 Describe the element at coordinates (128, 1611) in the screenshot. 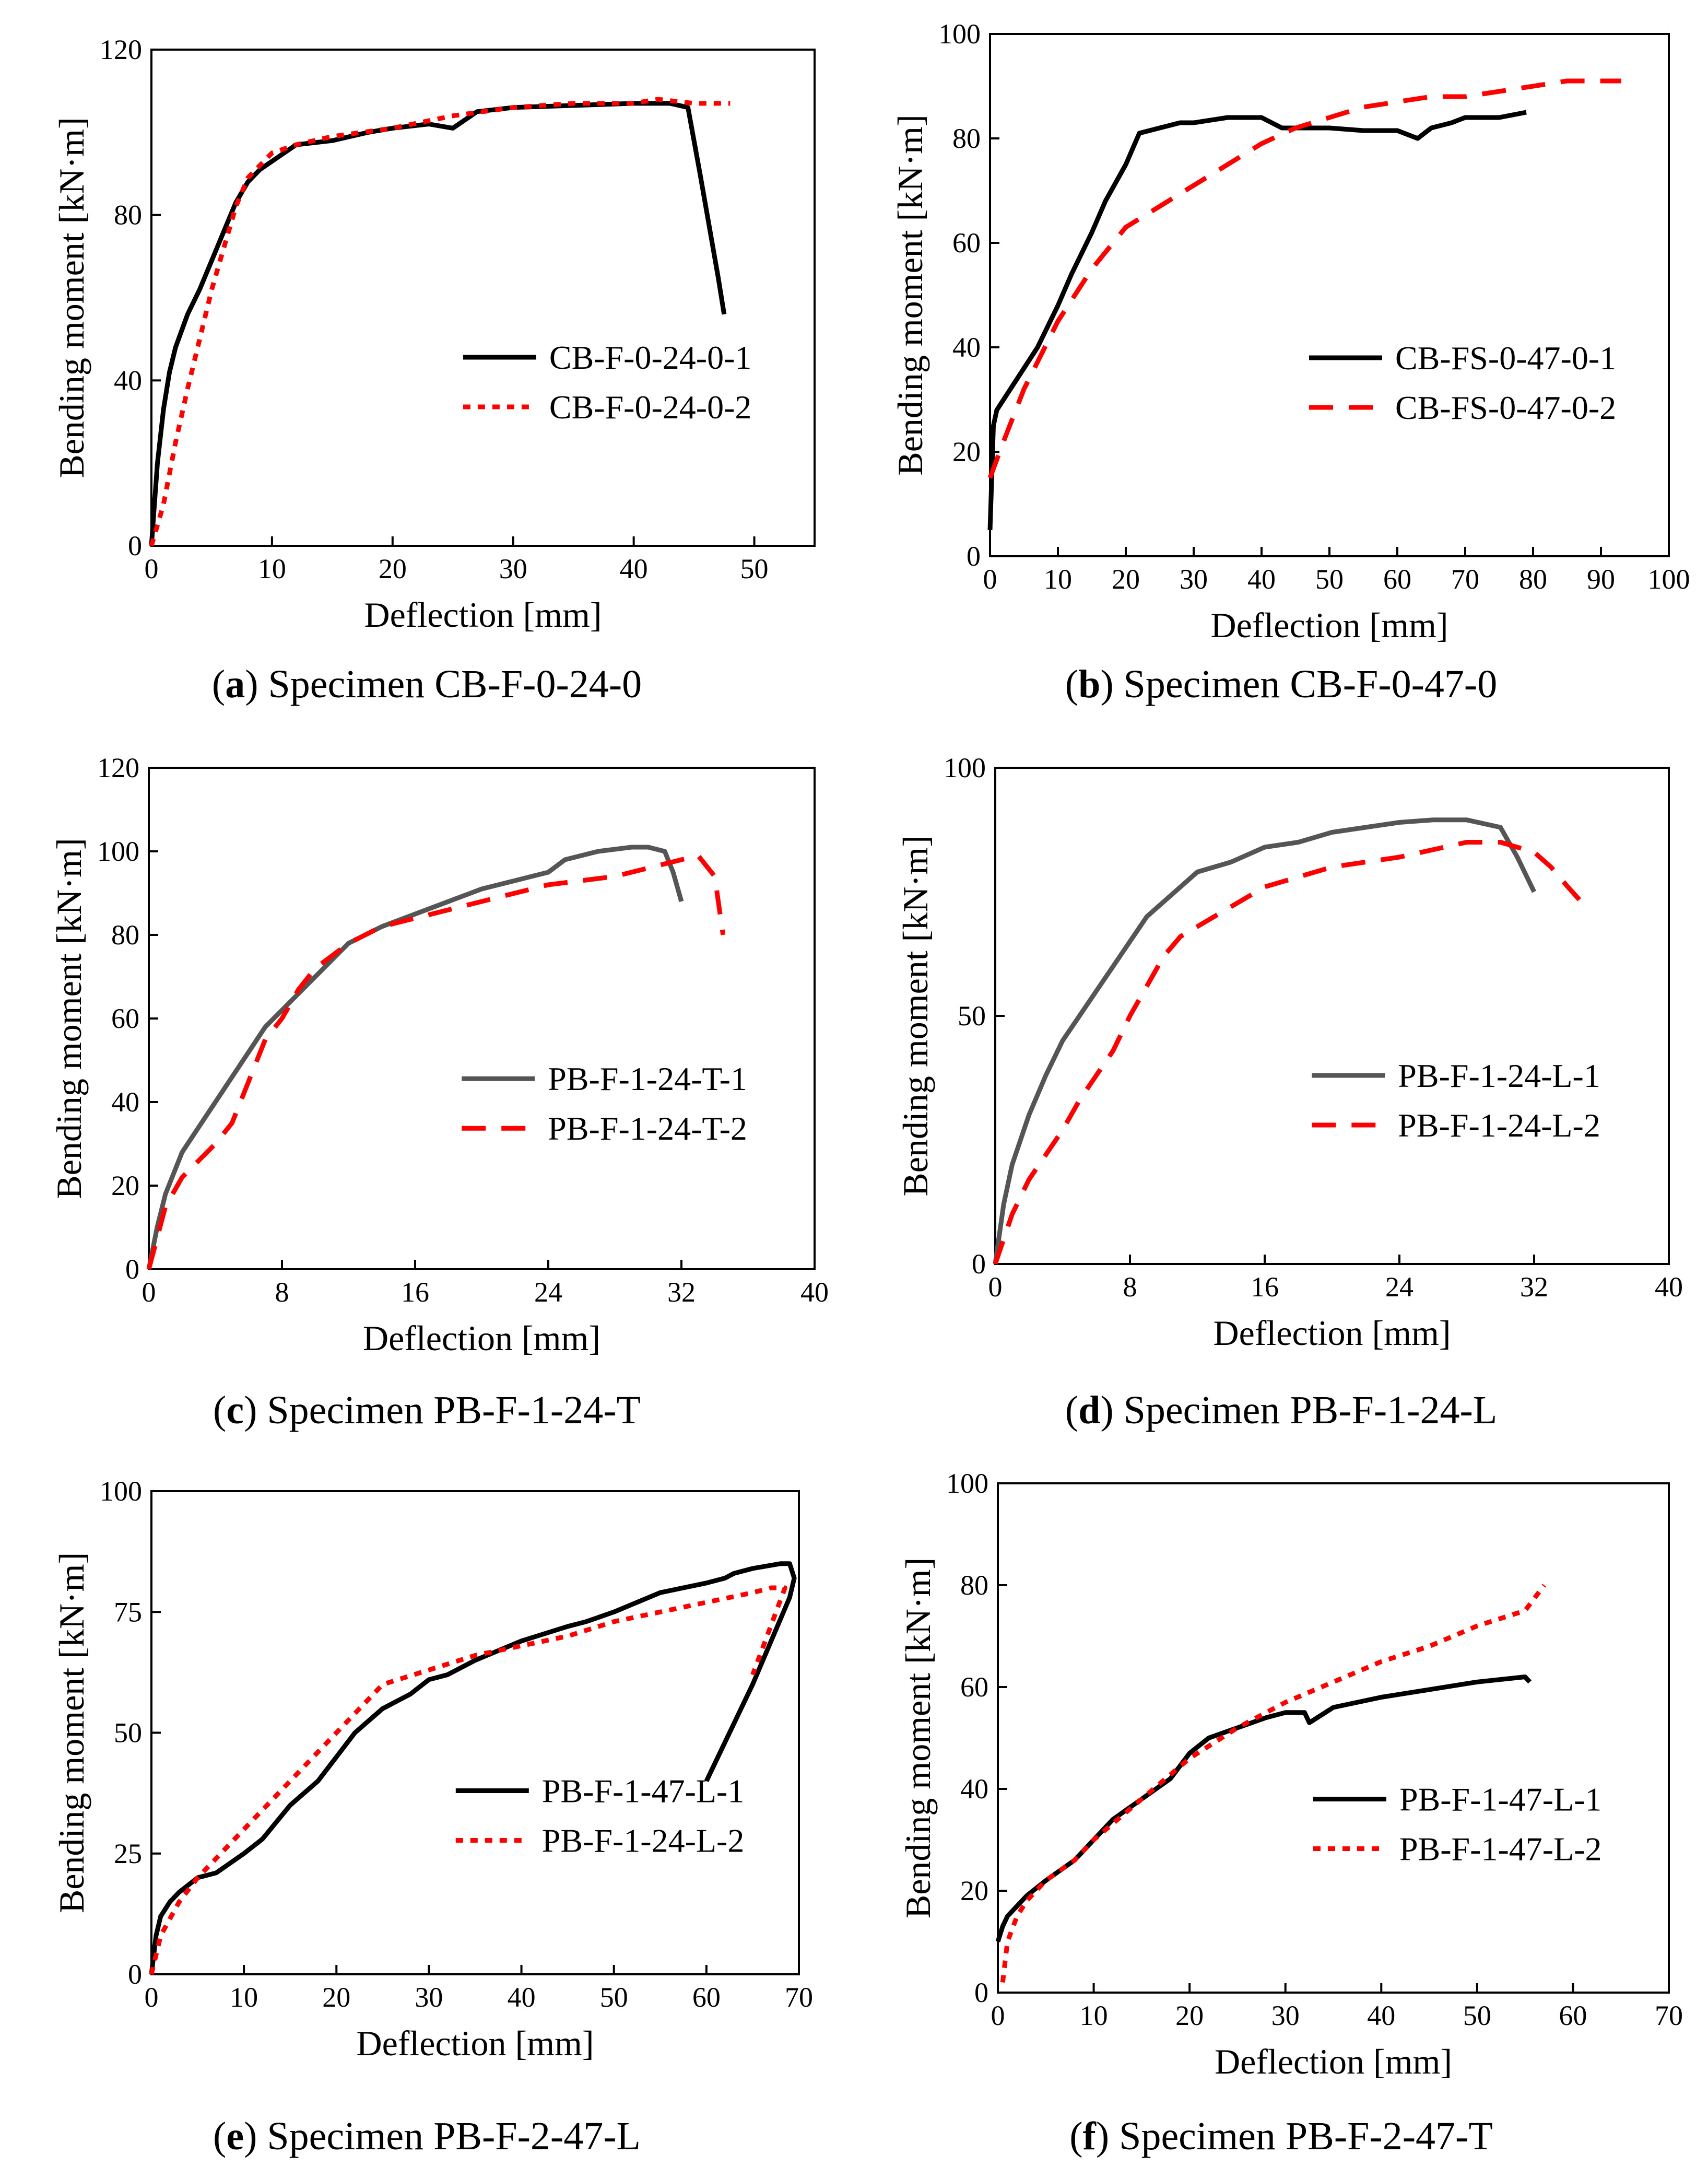

I see `y-tick-label: 75` at that location.